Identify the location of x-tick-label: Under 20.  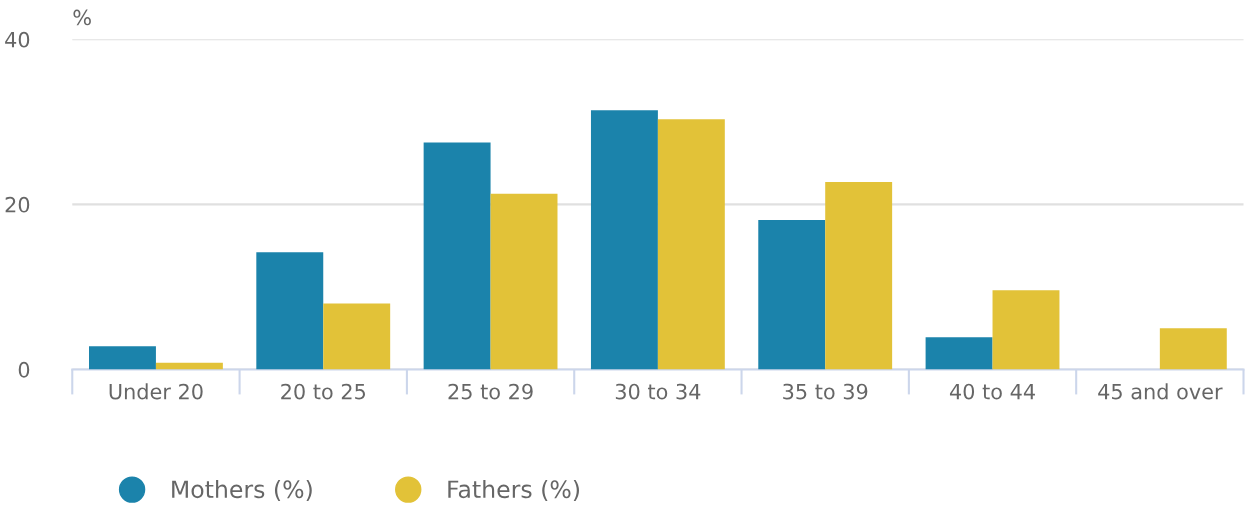
(156, 391).